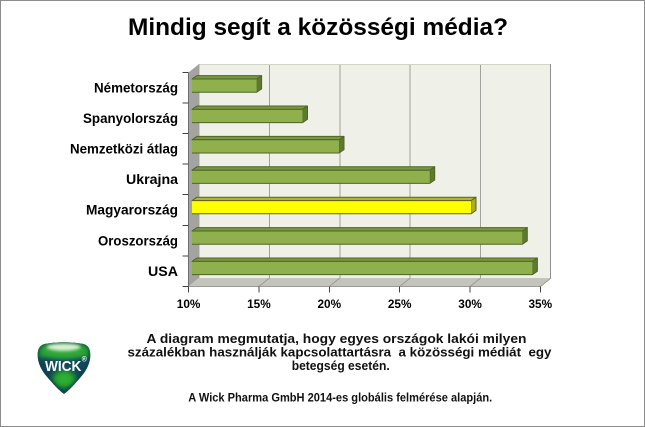 This screenshot has width=645, height=427. Describe the element at coordinates (540, 304) in the screenshot. I see `svg-text: 35%` at that location.